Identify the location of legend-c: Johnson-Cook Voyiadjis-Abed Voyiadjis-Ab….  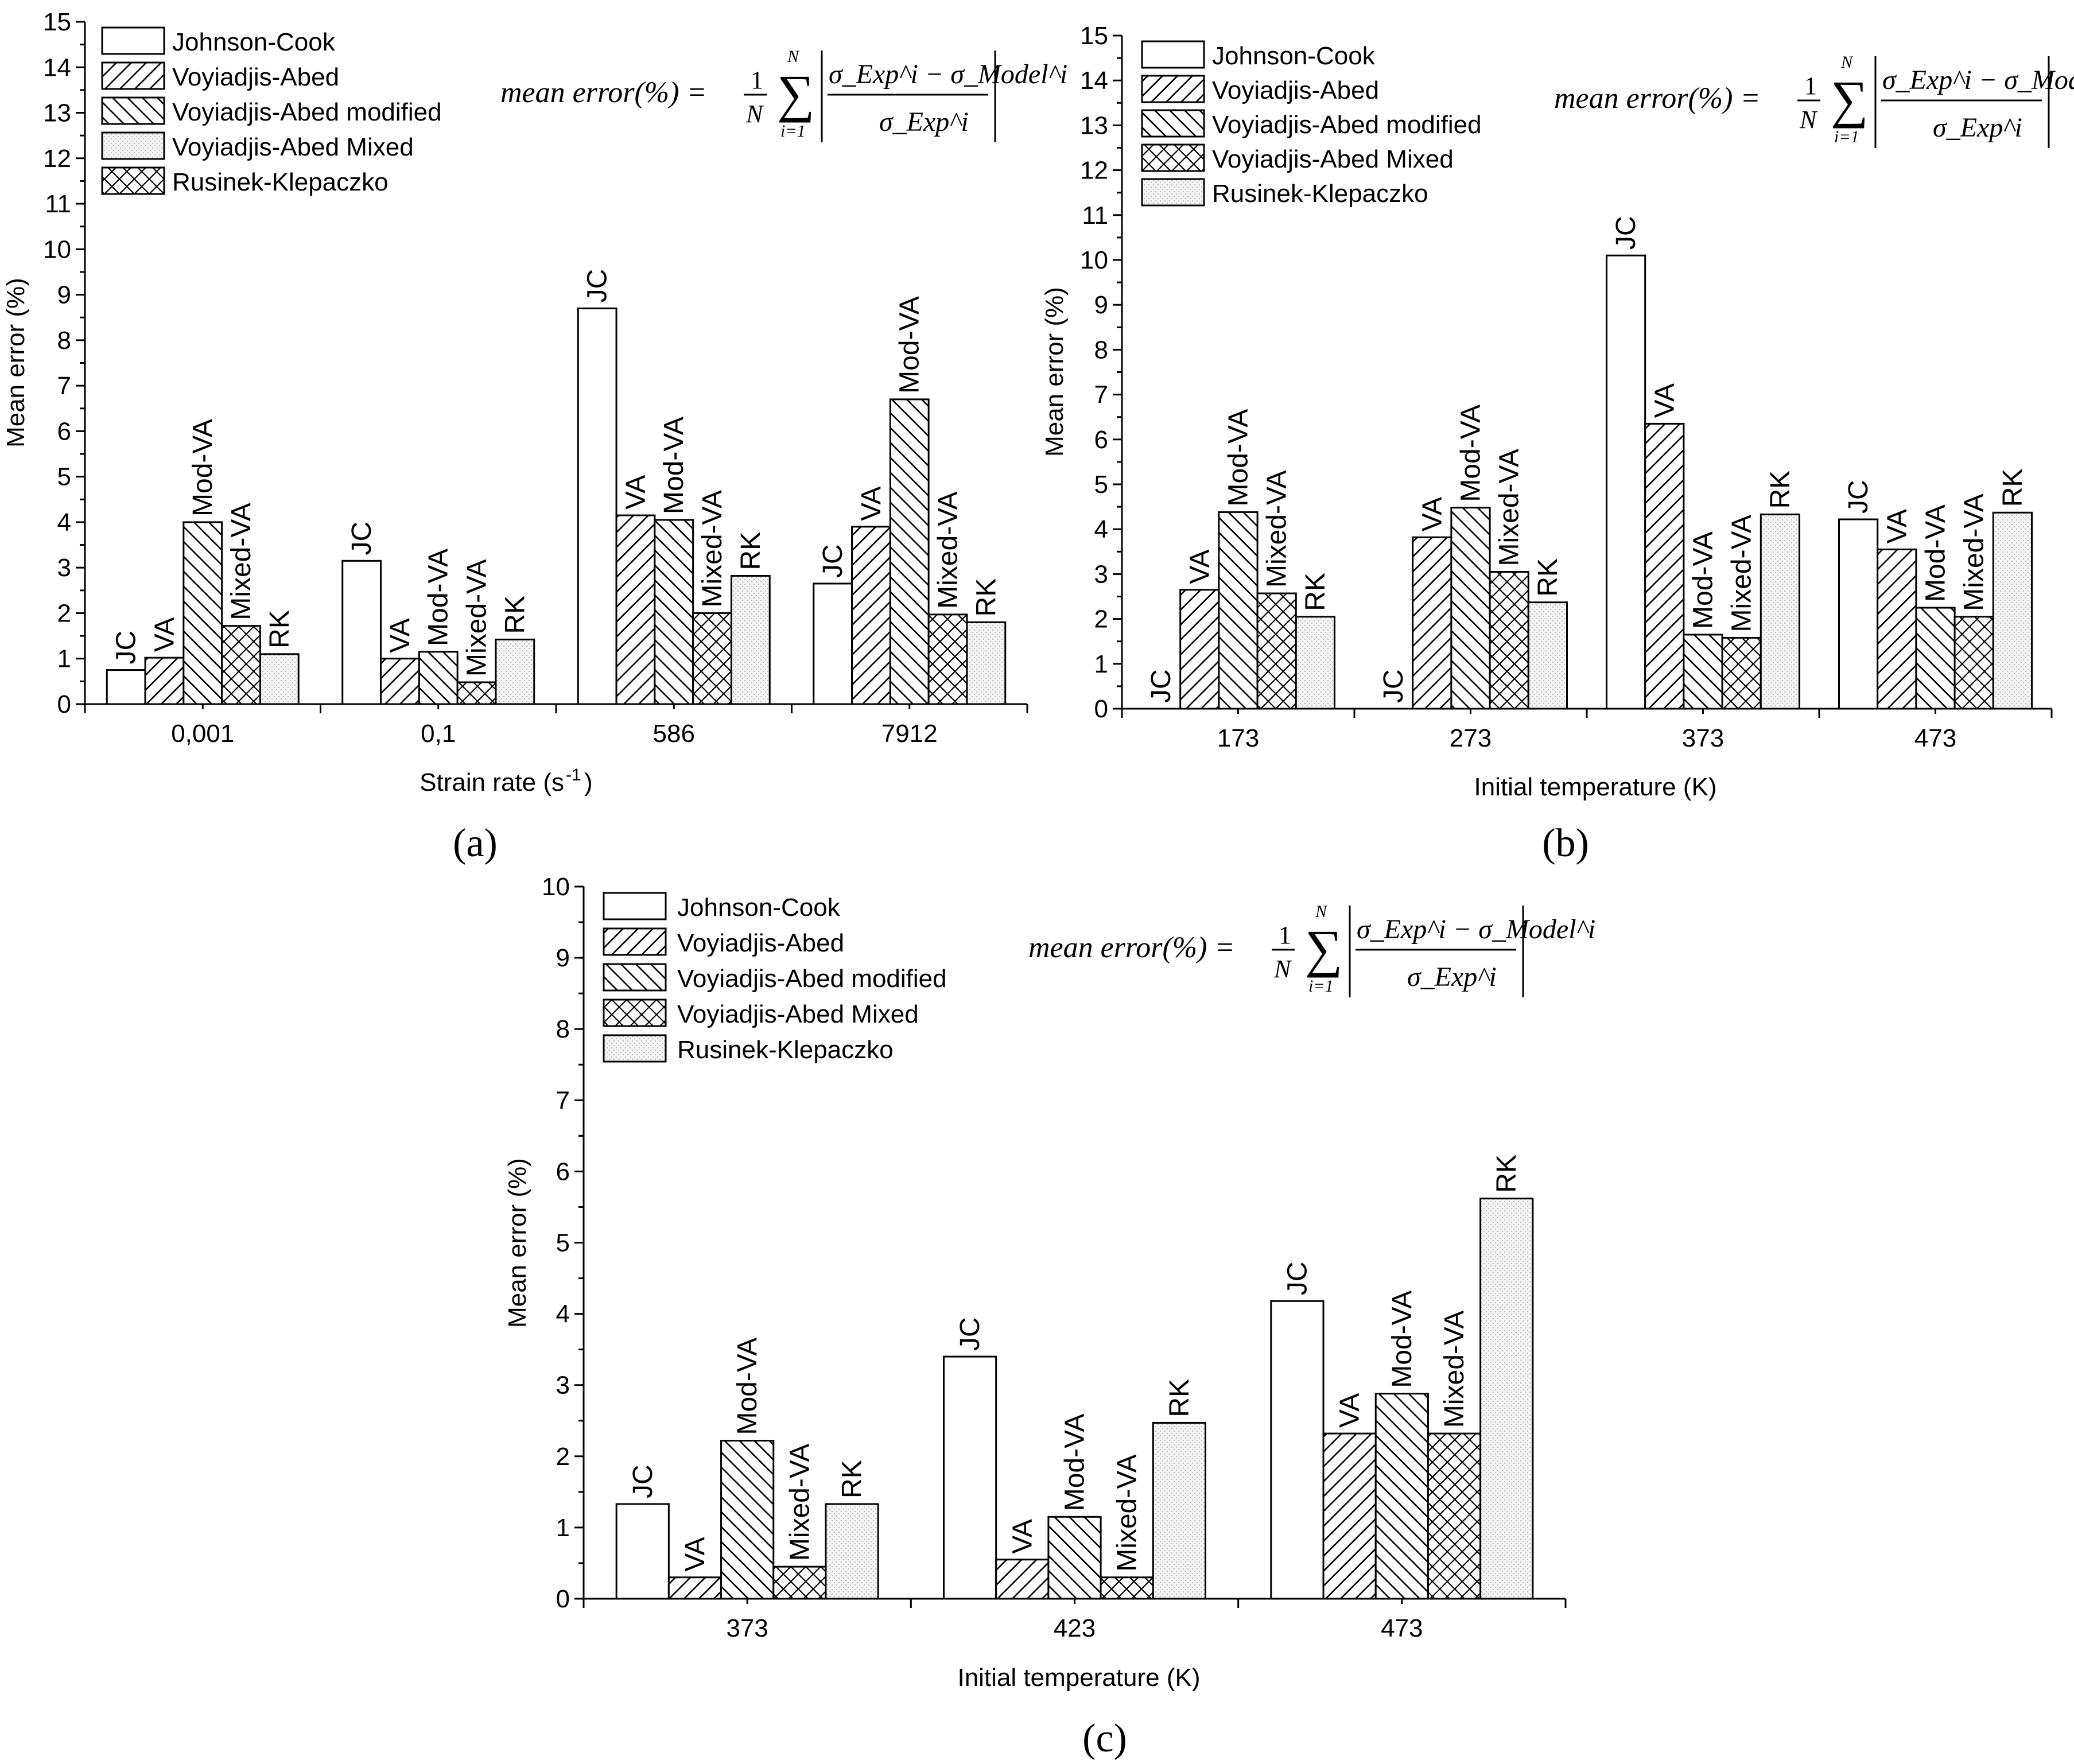
(775, 978).